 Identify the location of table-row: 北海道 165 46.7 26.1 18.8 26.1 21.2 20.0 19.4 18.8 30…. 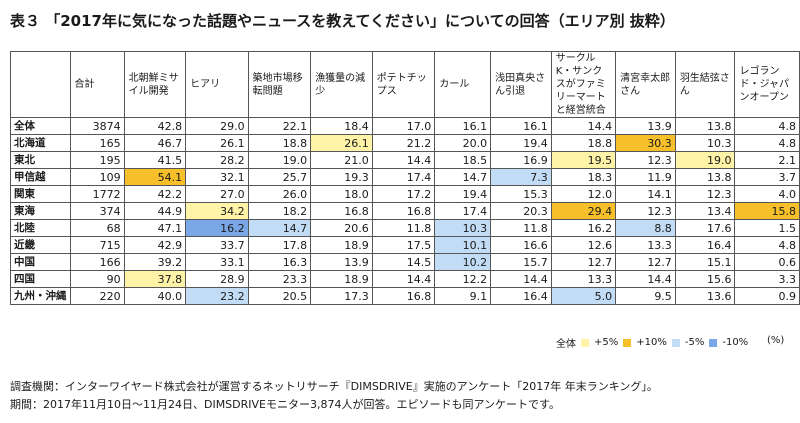
(405, 143).